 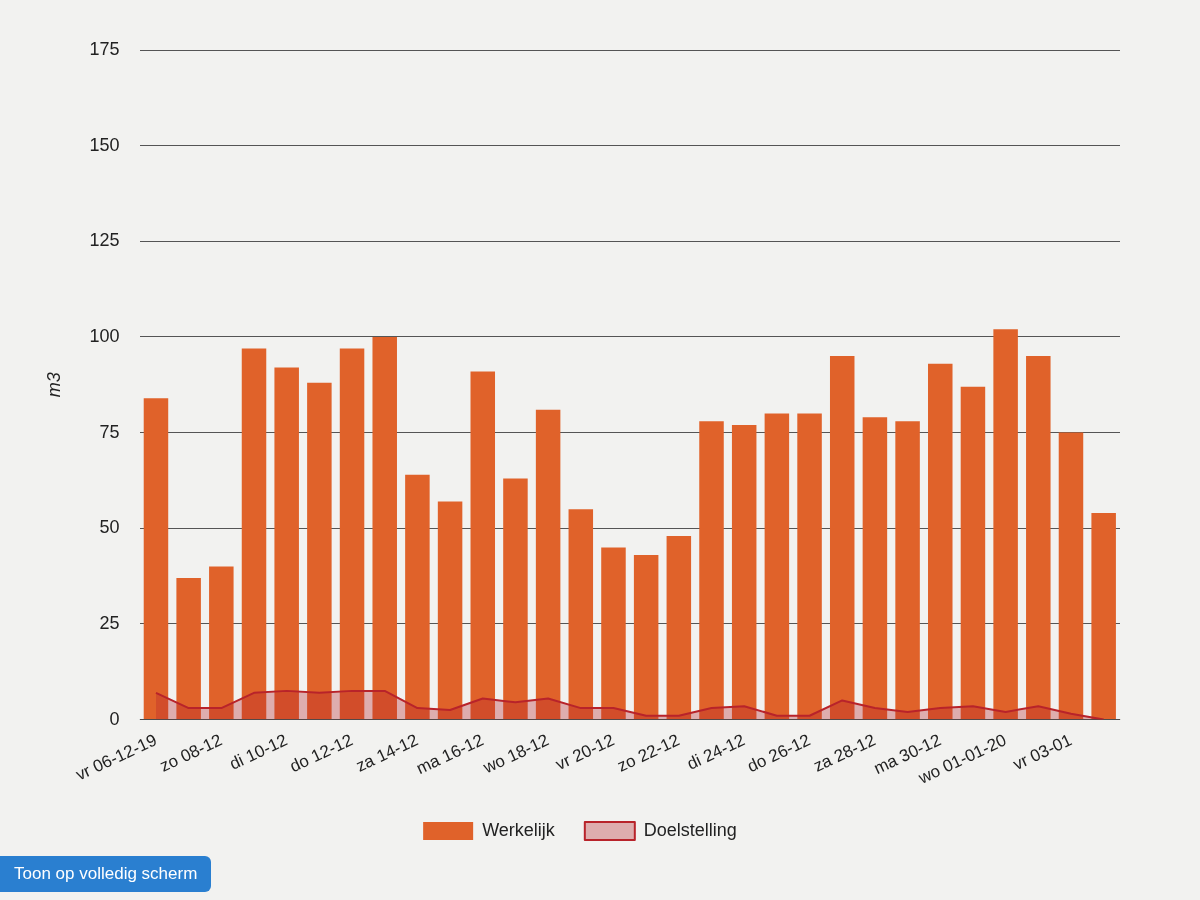 What do you see at coordinates (104, 335) in the screenshot?
I see `y-tick-label: 100` at bounding box center [104, 335].